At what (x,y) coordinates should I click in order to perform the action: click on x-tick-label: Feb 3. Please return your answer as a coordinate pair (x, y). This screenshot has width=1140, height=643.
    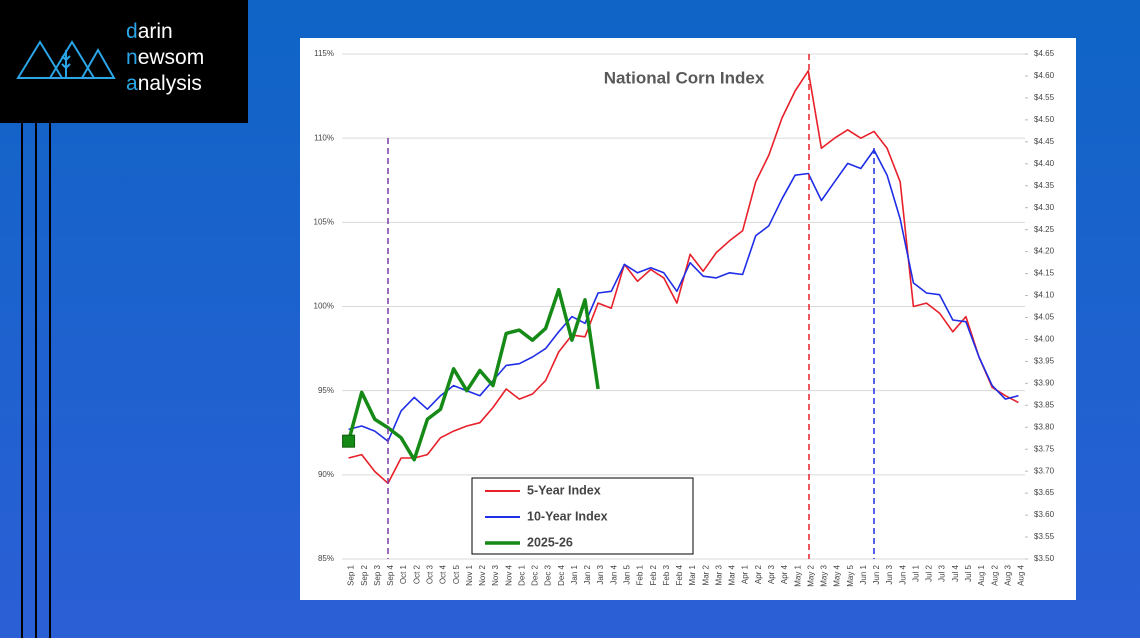
    Looking at the image, I should click on (666, 574).